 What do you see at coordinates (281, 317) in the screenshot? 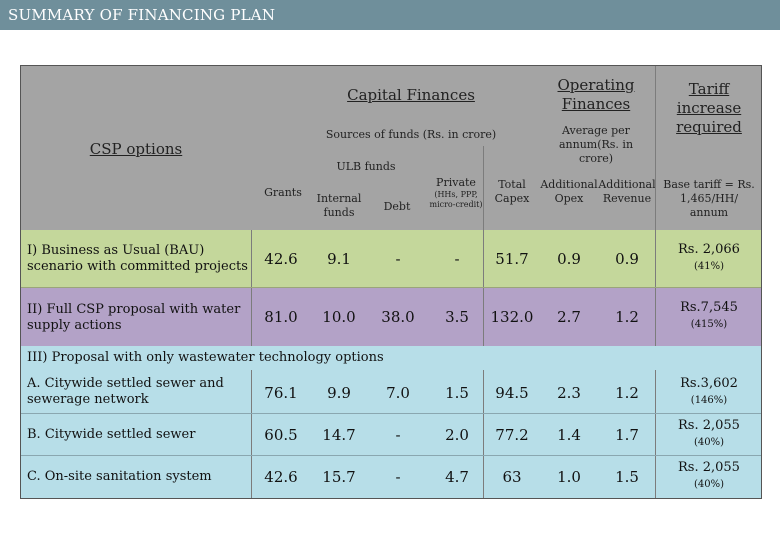
I see `cell-grants: 81.0` at bounding box center [281, 317].